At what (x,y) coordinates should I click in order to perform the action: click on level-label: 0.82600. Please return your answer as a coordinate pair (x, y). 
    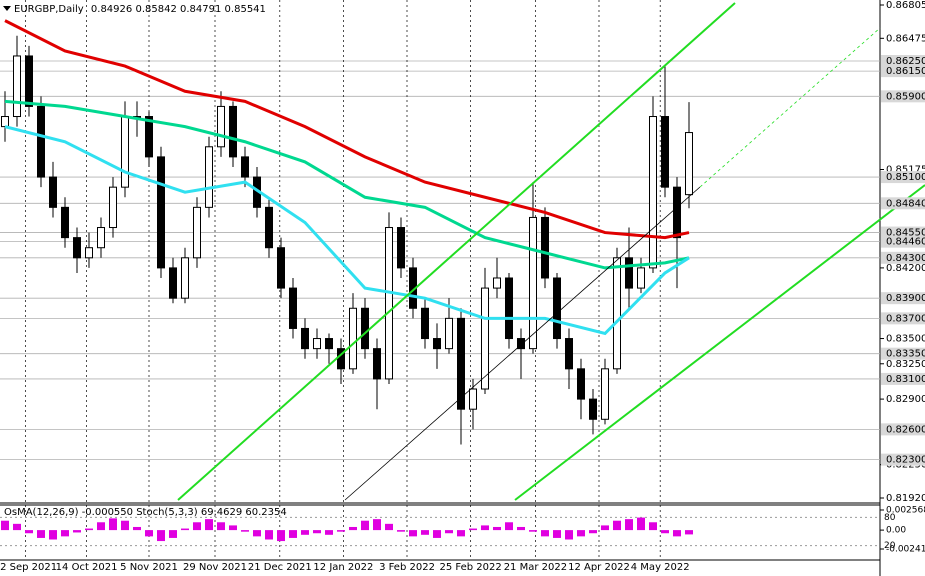
    Looking at the image, I should click on (905, 429).